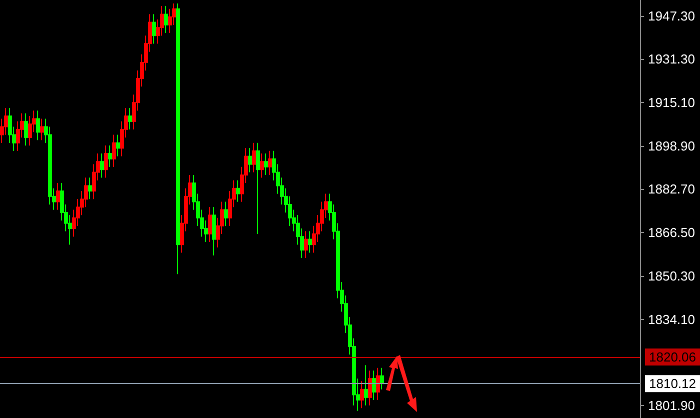 This screenshot has width=700, height=418. Describe the element at coordinates (671, 189) in the screenshot. I see `y-tick-label: 1882.70` at that location.